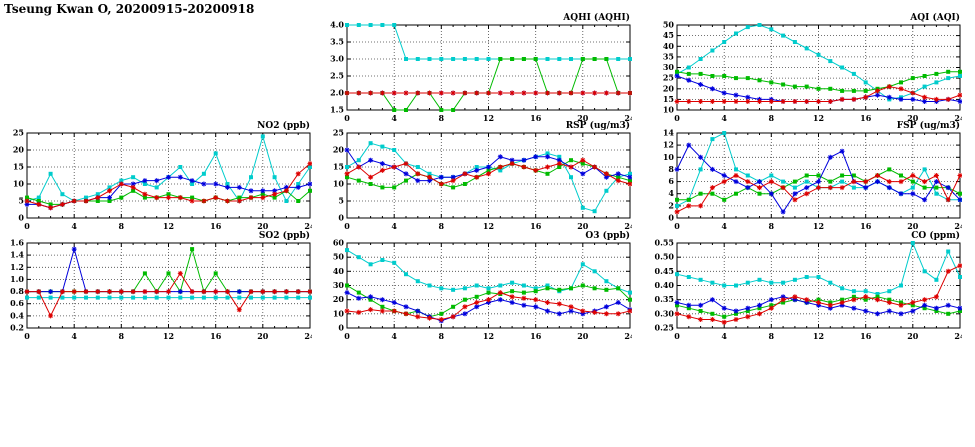  Describe the element at coordinates (18, 167) in the screenshot. I see `svg-text: 15` at that location.